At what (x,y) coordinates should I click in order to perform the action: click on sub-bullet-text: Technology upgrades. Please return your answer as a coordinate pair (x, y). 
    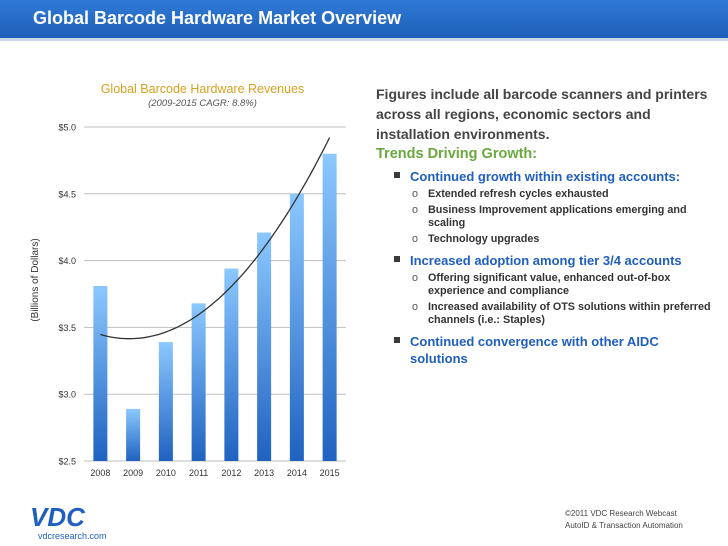
    Looking at the image, I should click on (484, 239).